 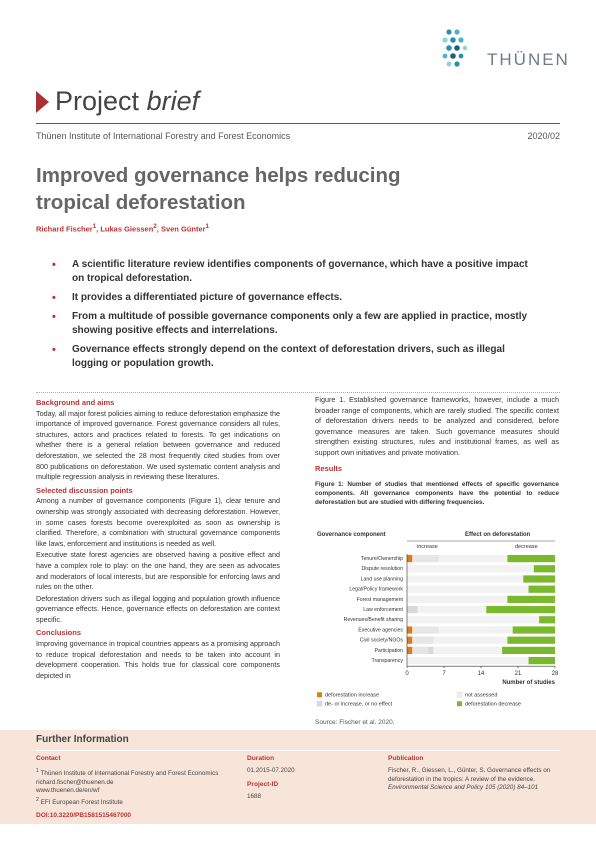 What do you see at coordinates (271, 770) in the screenshot?
I see `duration-value: 01.2015-07.2020` at bounding box center [271, 770].